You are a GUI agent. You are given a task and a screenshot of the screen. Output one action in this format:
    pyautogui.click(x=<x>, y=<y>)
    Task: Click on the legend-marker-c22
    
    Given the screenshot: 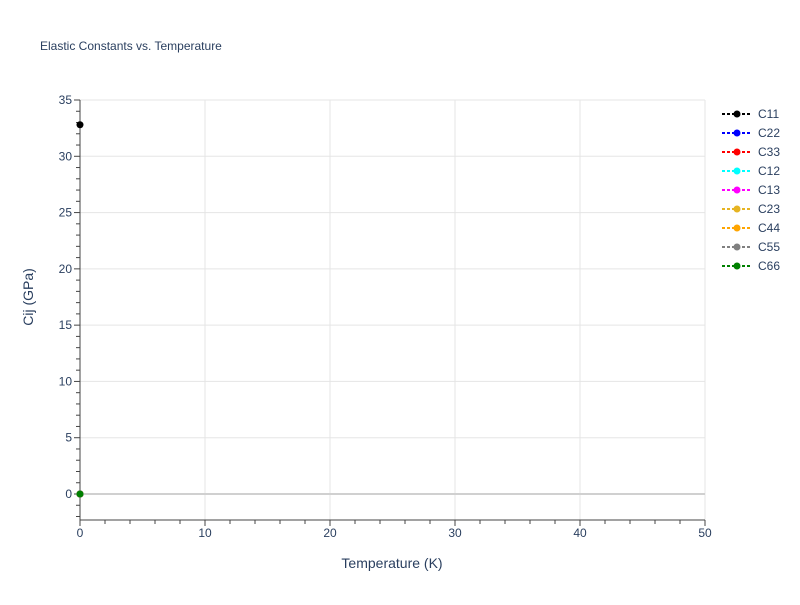 What is the action you would take?
    pyautogui.click(x=737, y=133)
    